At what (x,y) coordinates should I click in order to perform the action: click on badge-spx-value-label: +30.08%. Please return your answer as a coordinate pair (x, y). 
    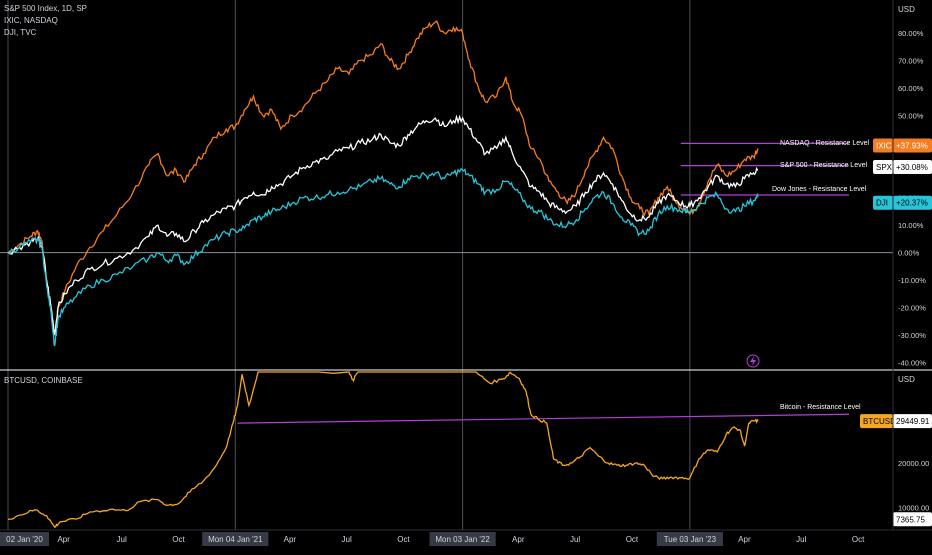
    Looking at the image, I should click on (912, 167).